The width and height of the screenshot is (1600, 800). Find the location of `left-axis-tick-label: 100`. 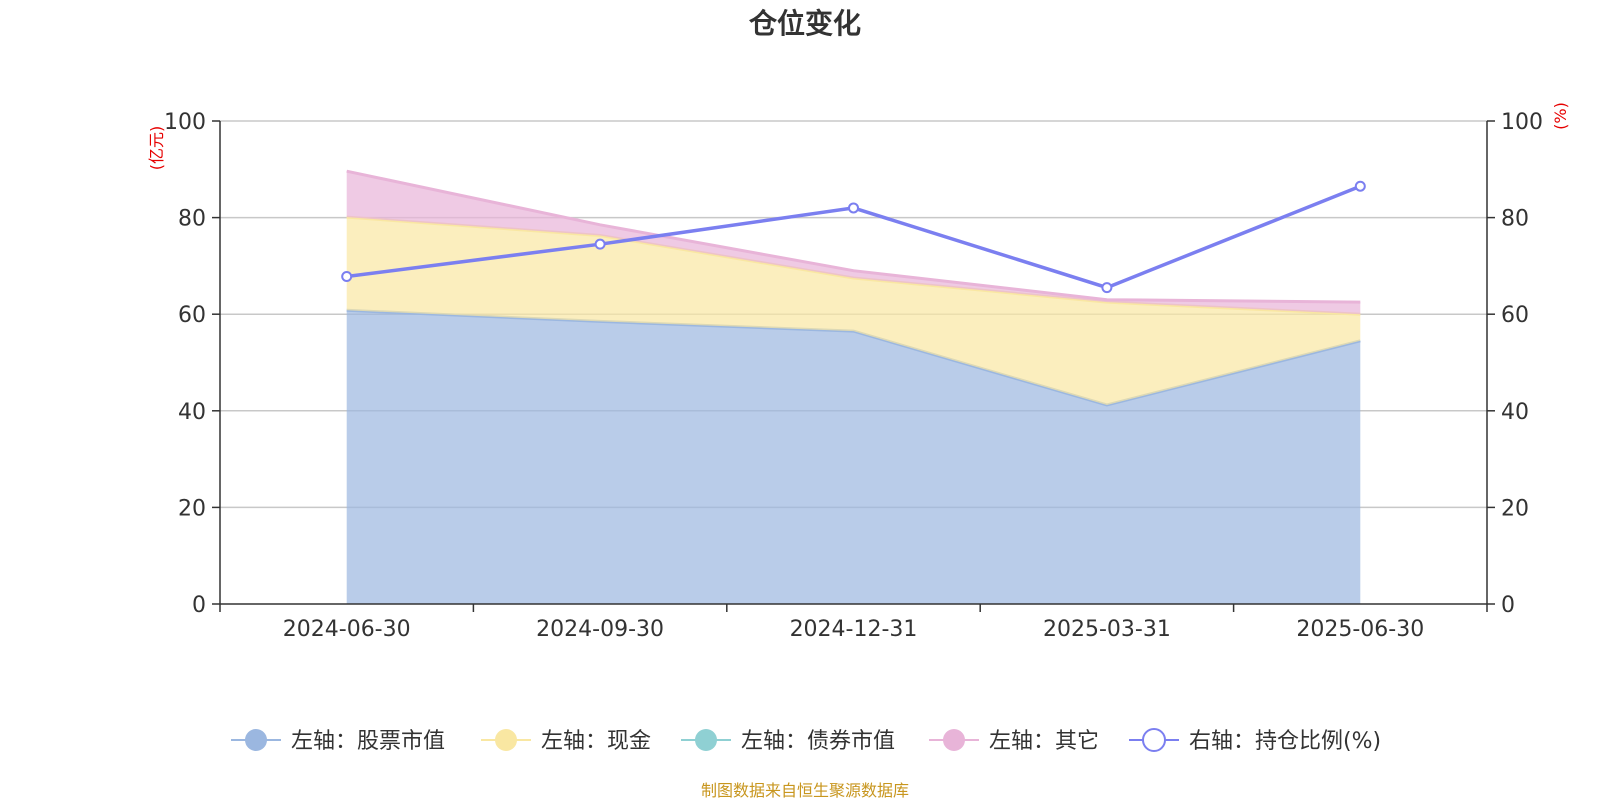

left-axis-tick-label: 100 is located at coordinates (185, 122).